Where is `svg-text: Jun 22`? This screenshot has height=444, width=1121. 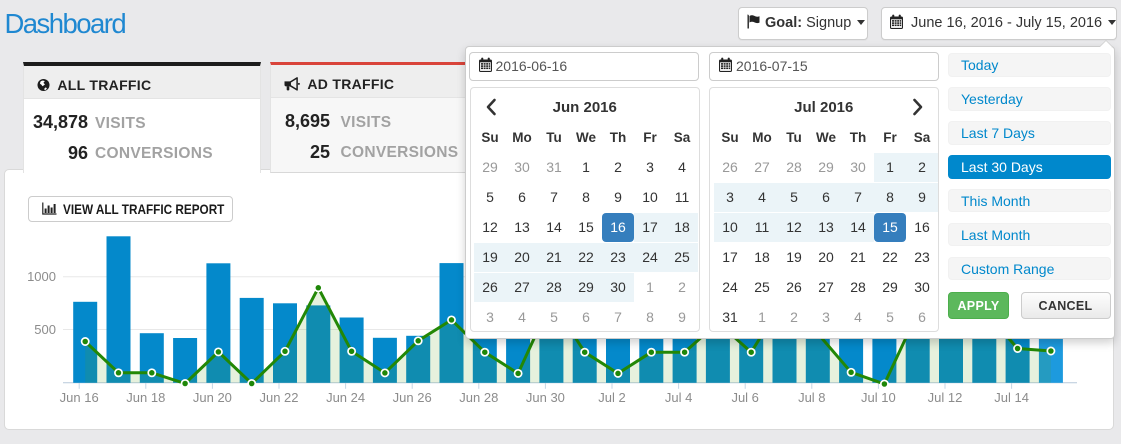 svg-text: Jun 22 is located at coordinates (278, 397).